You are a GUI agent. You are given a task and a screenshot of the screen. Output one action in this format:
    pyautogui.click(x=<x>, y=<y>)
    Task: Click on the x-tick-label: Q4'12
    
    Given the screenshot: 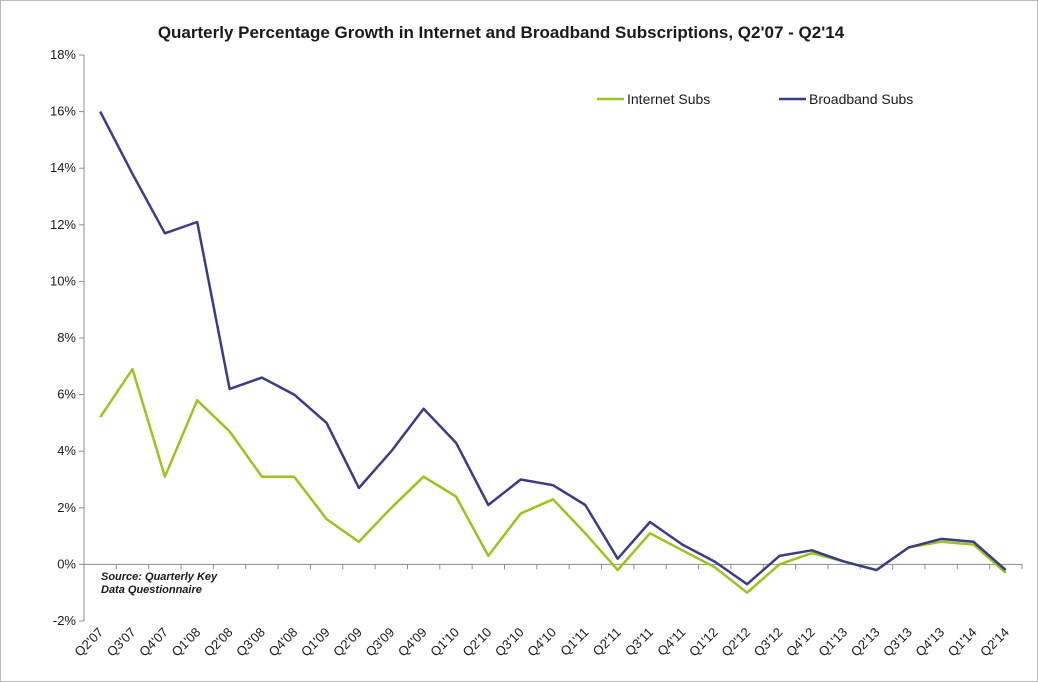 What is the action you would take?
    pyautogui.click(x=800, y=642)
    